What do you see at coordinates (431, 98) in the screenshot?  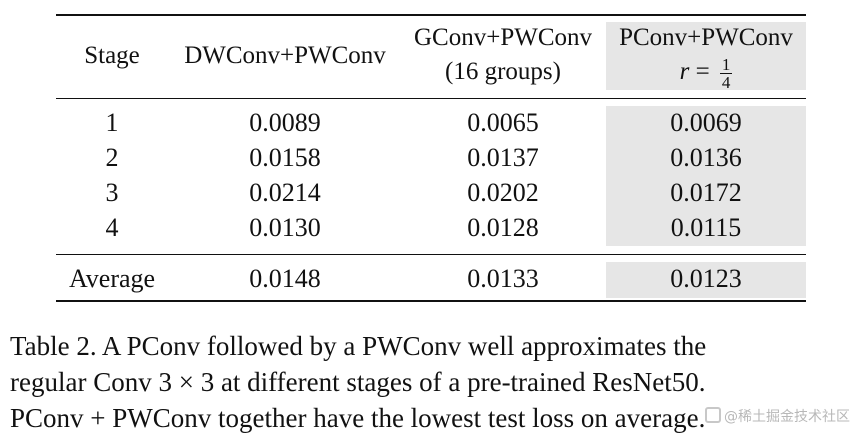 I see `header-rule` at bounding box center [431, 98].